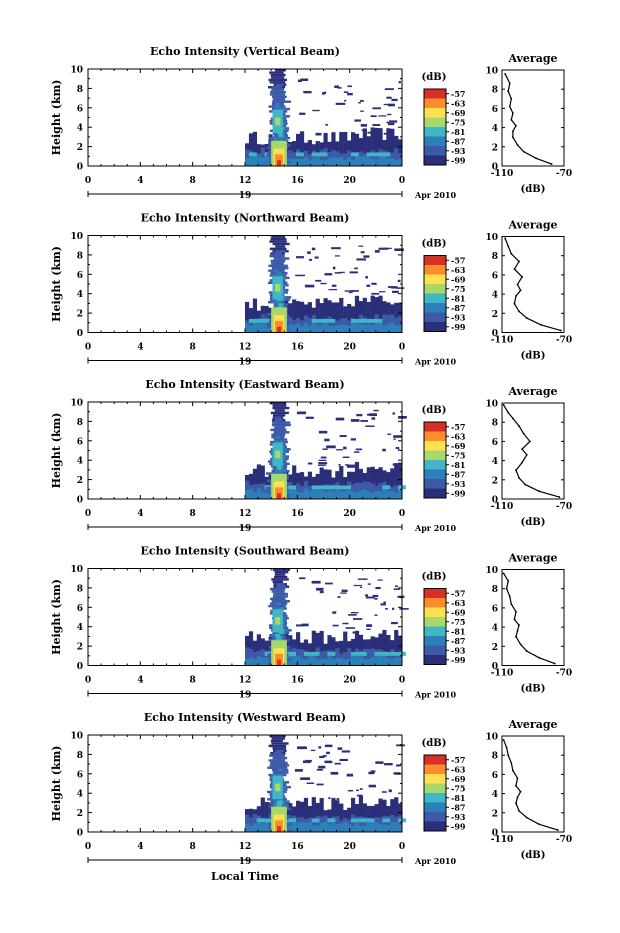 The width and height of the screenshot is (620, 933). I want to click on y-tick-label: 6, so click(80, 276).